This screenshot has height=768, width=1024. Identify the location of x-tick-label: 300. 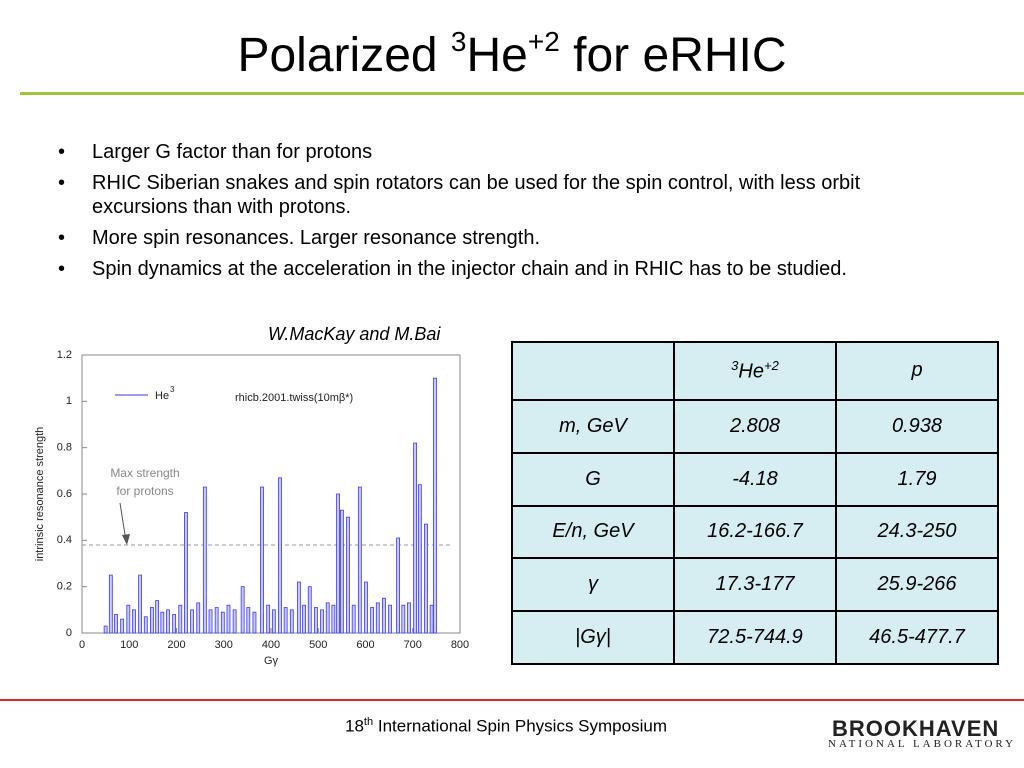
(224, 645).